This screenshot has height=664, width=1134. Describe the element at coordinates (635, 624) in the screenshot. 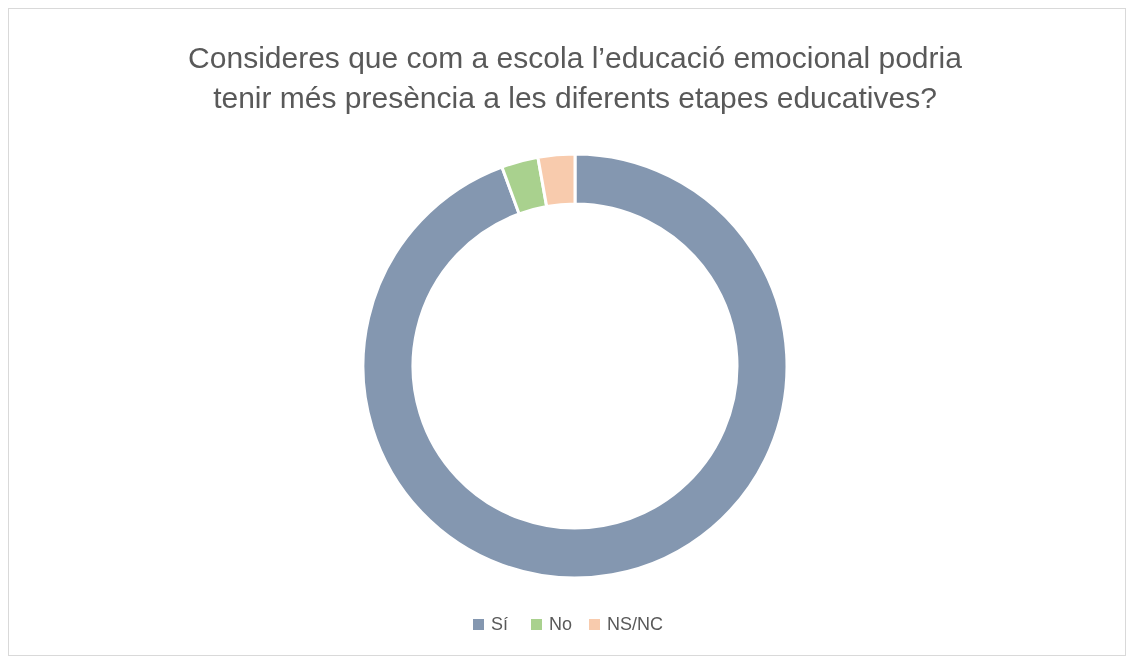

I see `legend-label: NS/NC` at that location.